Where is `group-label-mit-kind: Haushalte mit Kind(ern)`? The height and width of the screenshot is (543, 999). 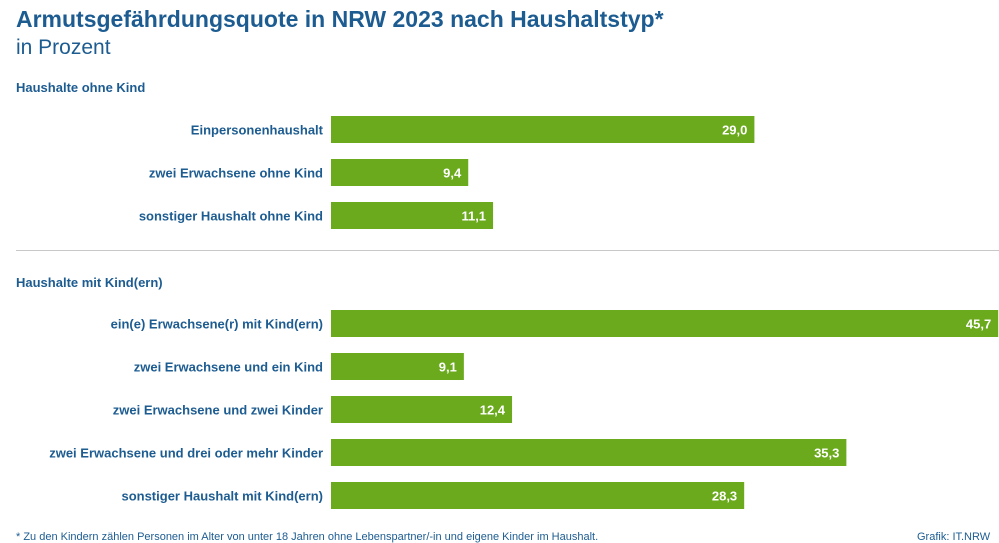
group-label-mit-kind: Haushalte mit Kind(ern) is located at coordinates (89, 282).